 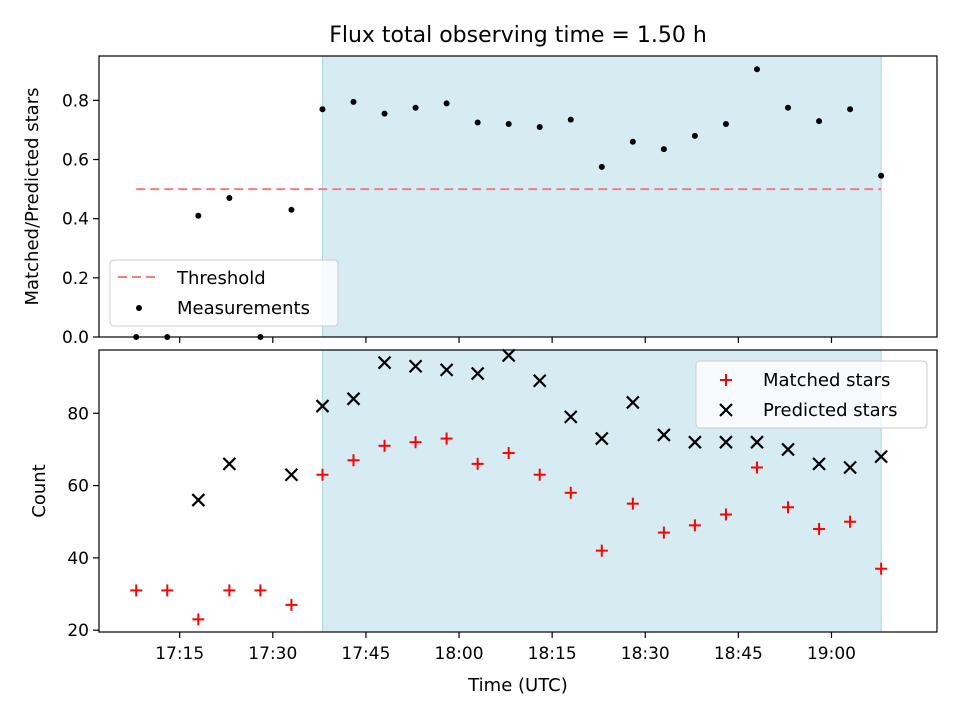 I want to click on x-tick-label: 17:45, so click(x=365, y=654).